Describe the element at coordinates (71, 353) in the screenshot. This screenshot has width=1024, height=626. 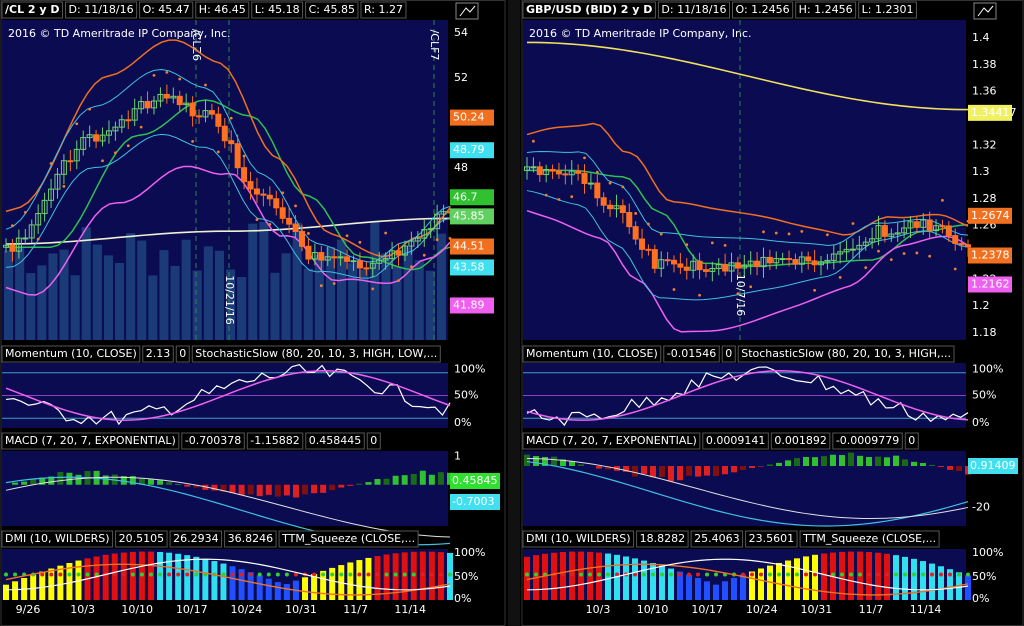
I see `study-title: Momentum (10, CLOSE)` at that location.